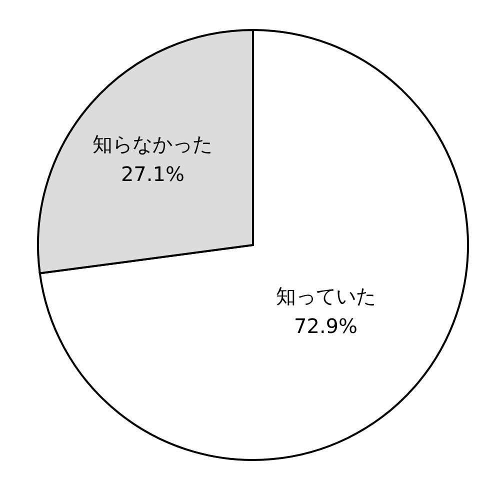  Describe the element at coordinates (326, 296) in the screenshot. I see `slice-label: 知っていた` at that location.